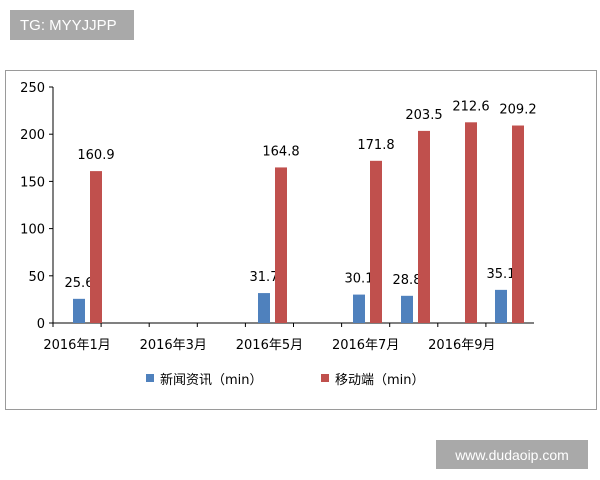  What do you see at coordinates (517, 110) in the screenshot?
I see `data-label: 209.2` at bounding box center [517, 110].